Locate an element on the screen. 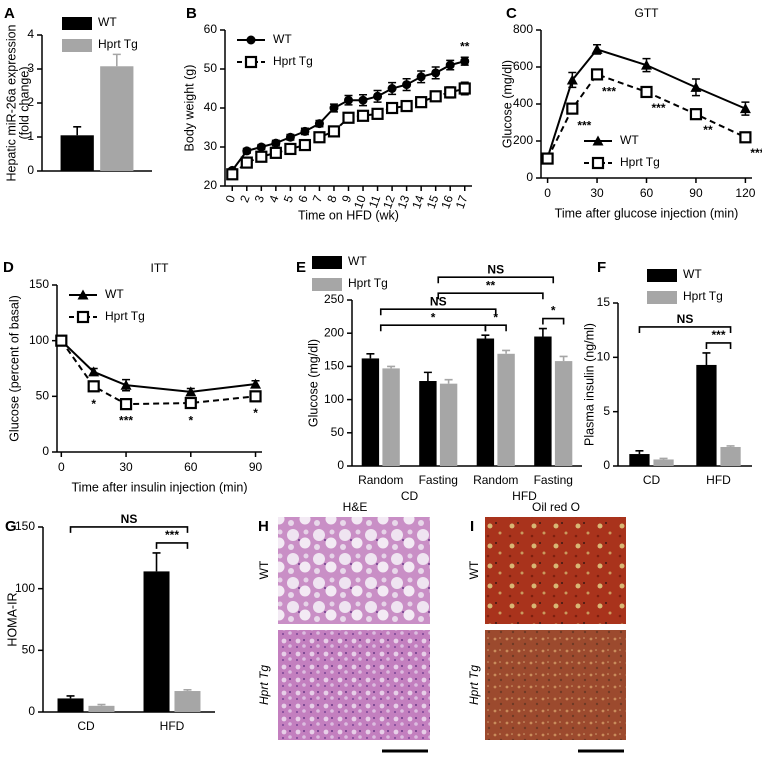 The height and width of the screenshot is (759, 762). y-tick-label: 1 is located at coordinates (30, 136).